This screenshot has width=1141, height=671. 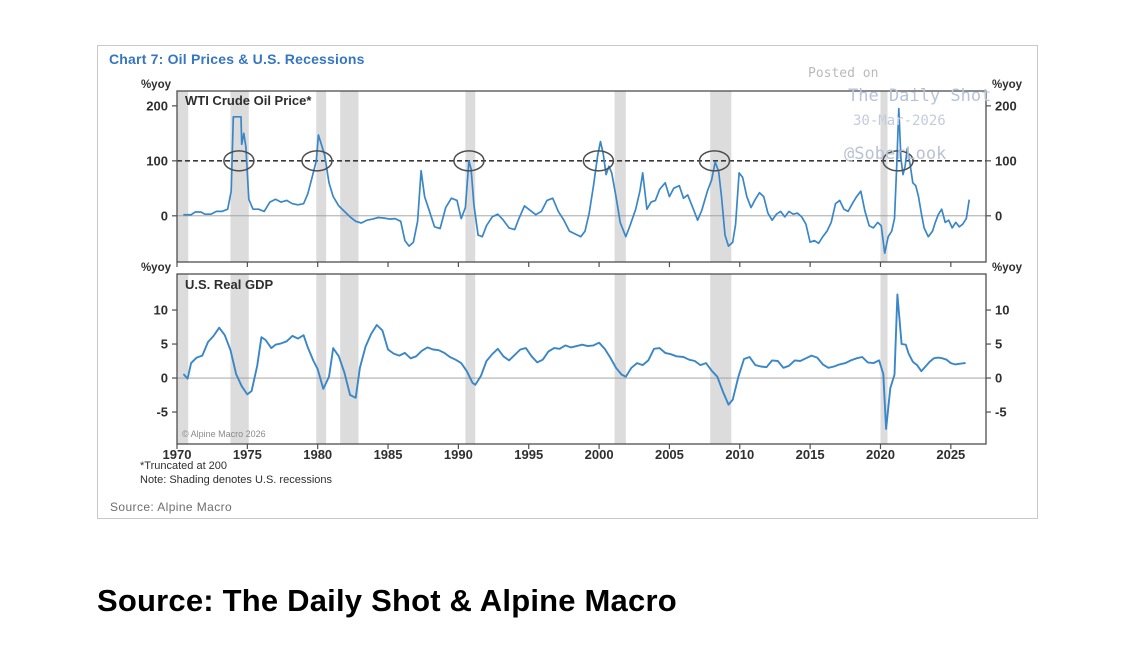 What do you see at coordinates (810, 454) in the screenshot?
I see `x-tick-label: 2015` at bounding box center [810, 454].